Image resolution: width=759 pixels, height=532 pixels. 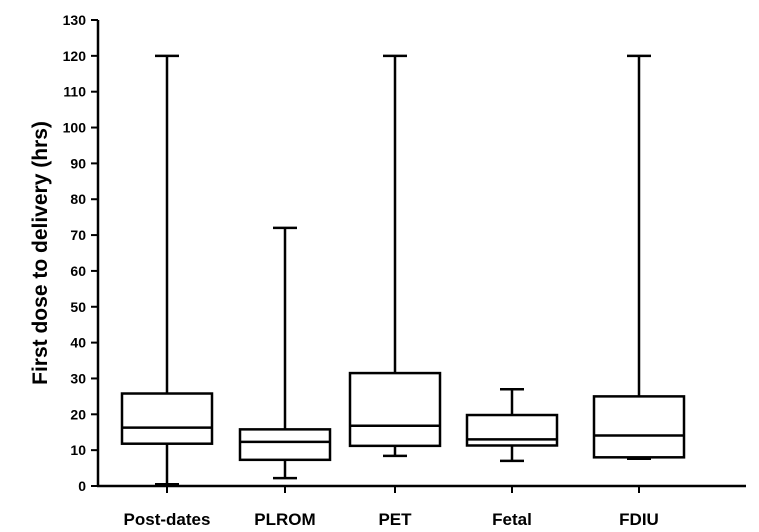 What do you see at coordinates (75, 128) in the screenshot?
I see `y-tick-label: 100` at bounding box center [75, 128].